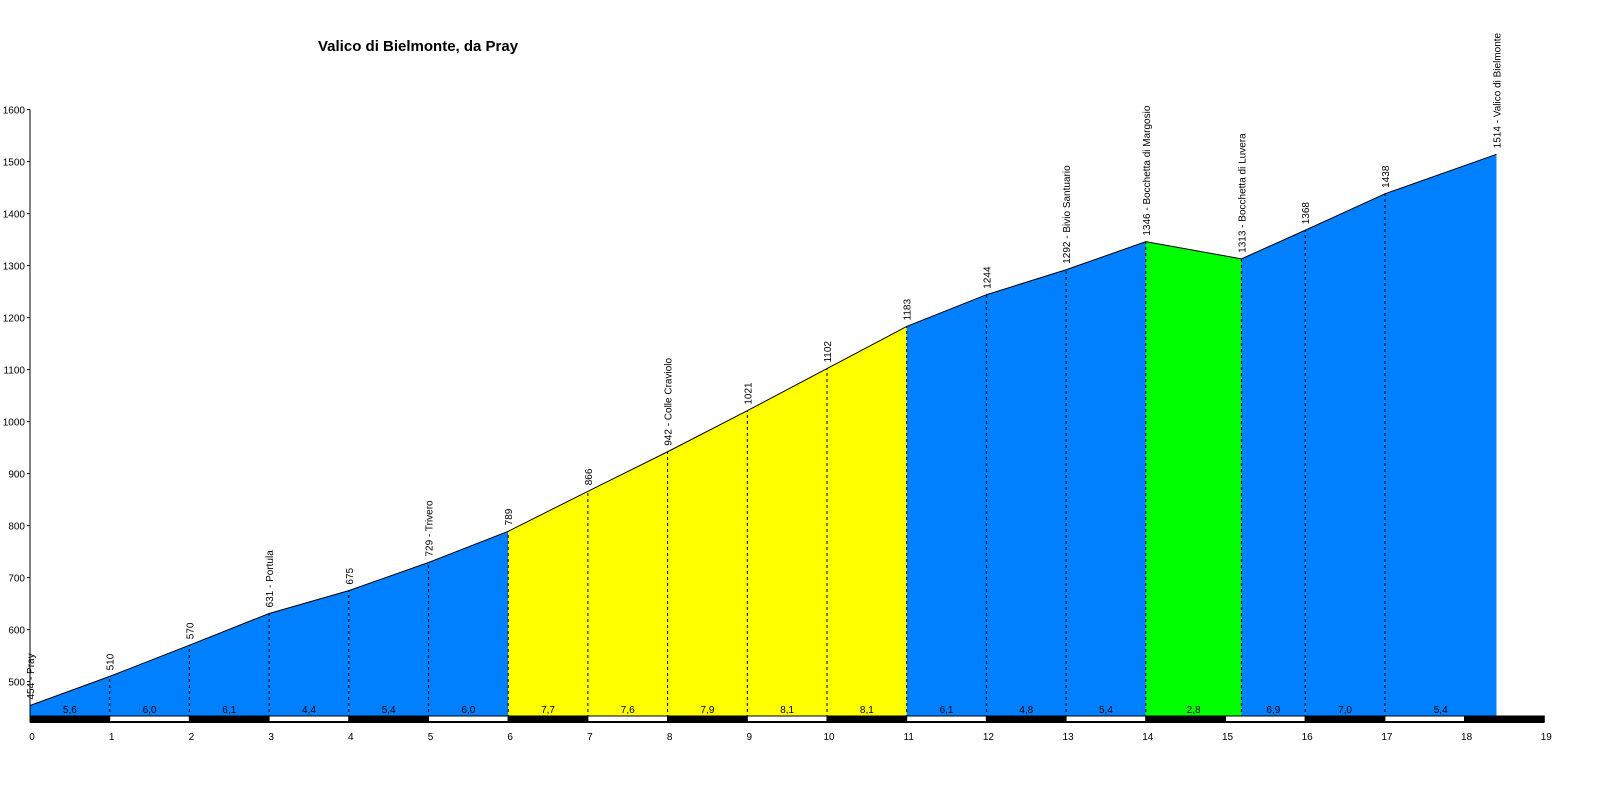  Describe the element at coordinates (190, 630) in the screenshot. I see `elevation-label: 570` at that location.